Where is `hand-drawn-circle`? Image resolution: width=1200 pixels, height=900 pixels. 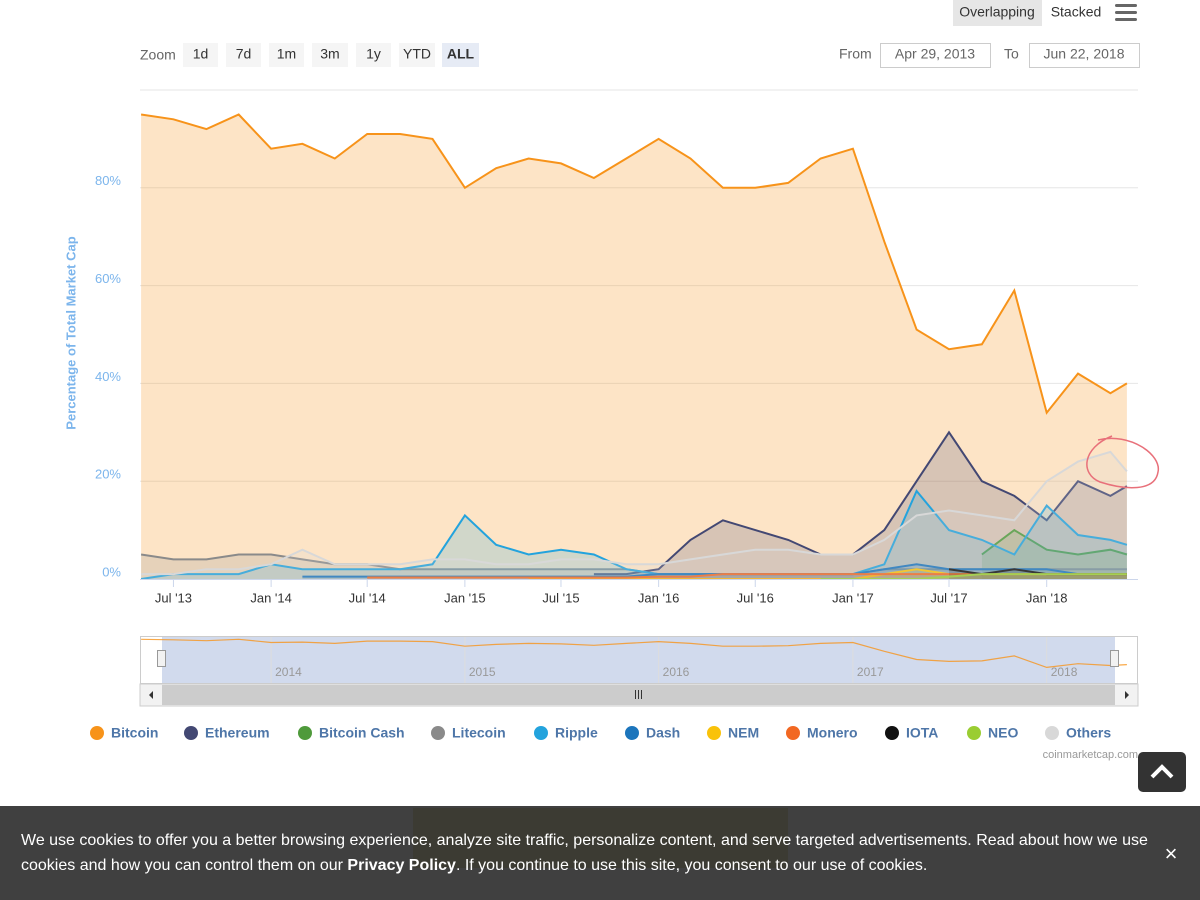
hand-drawn-circle is located at coordinates (1122, 462).